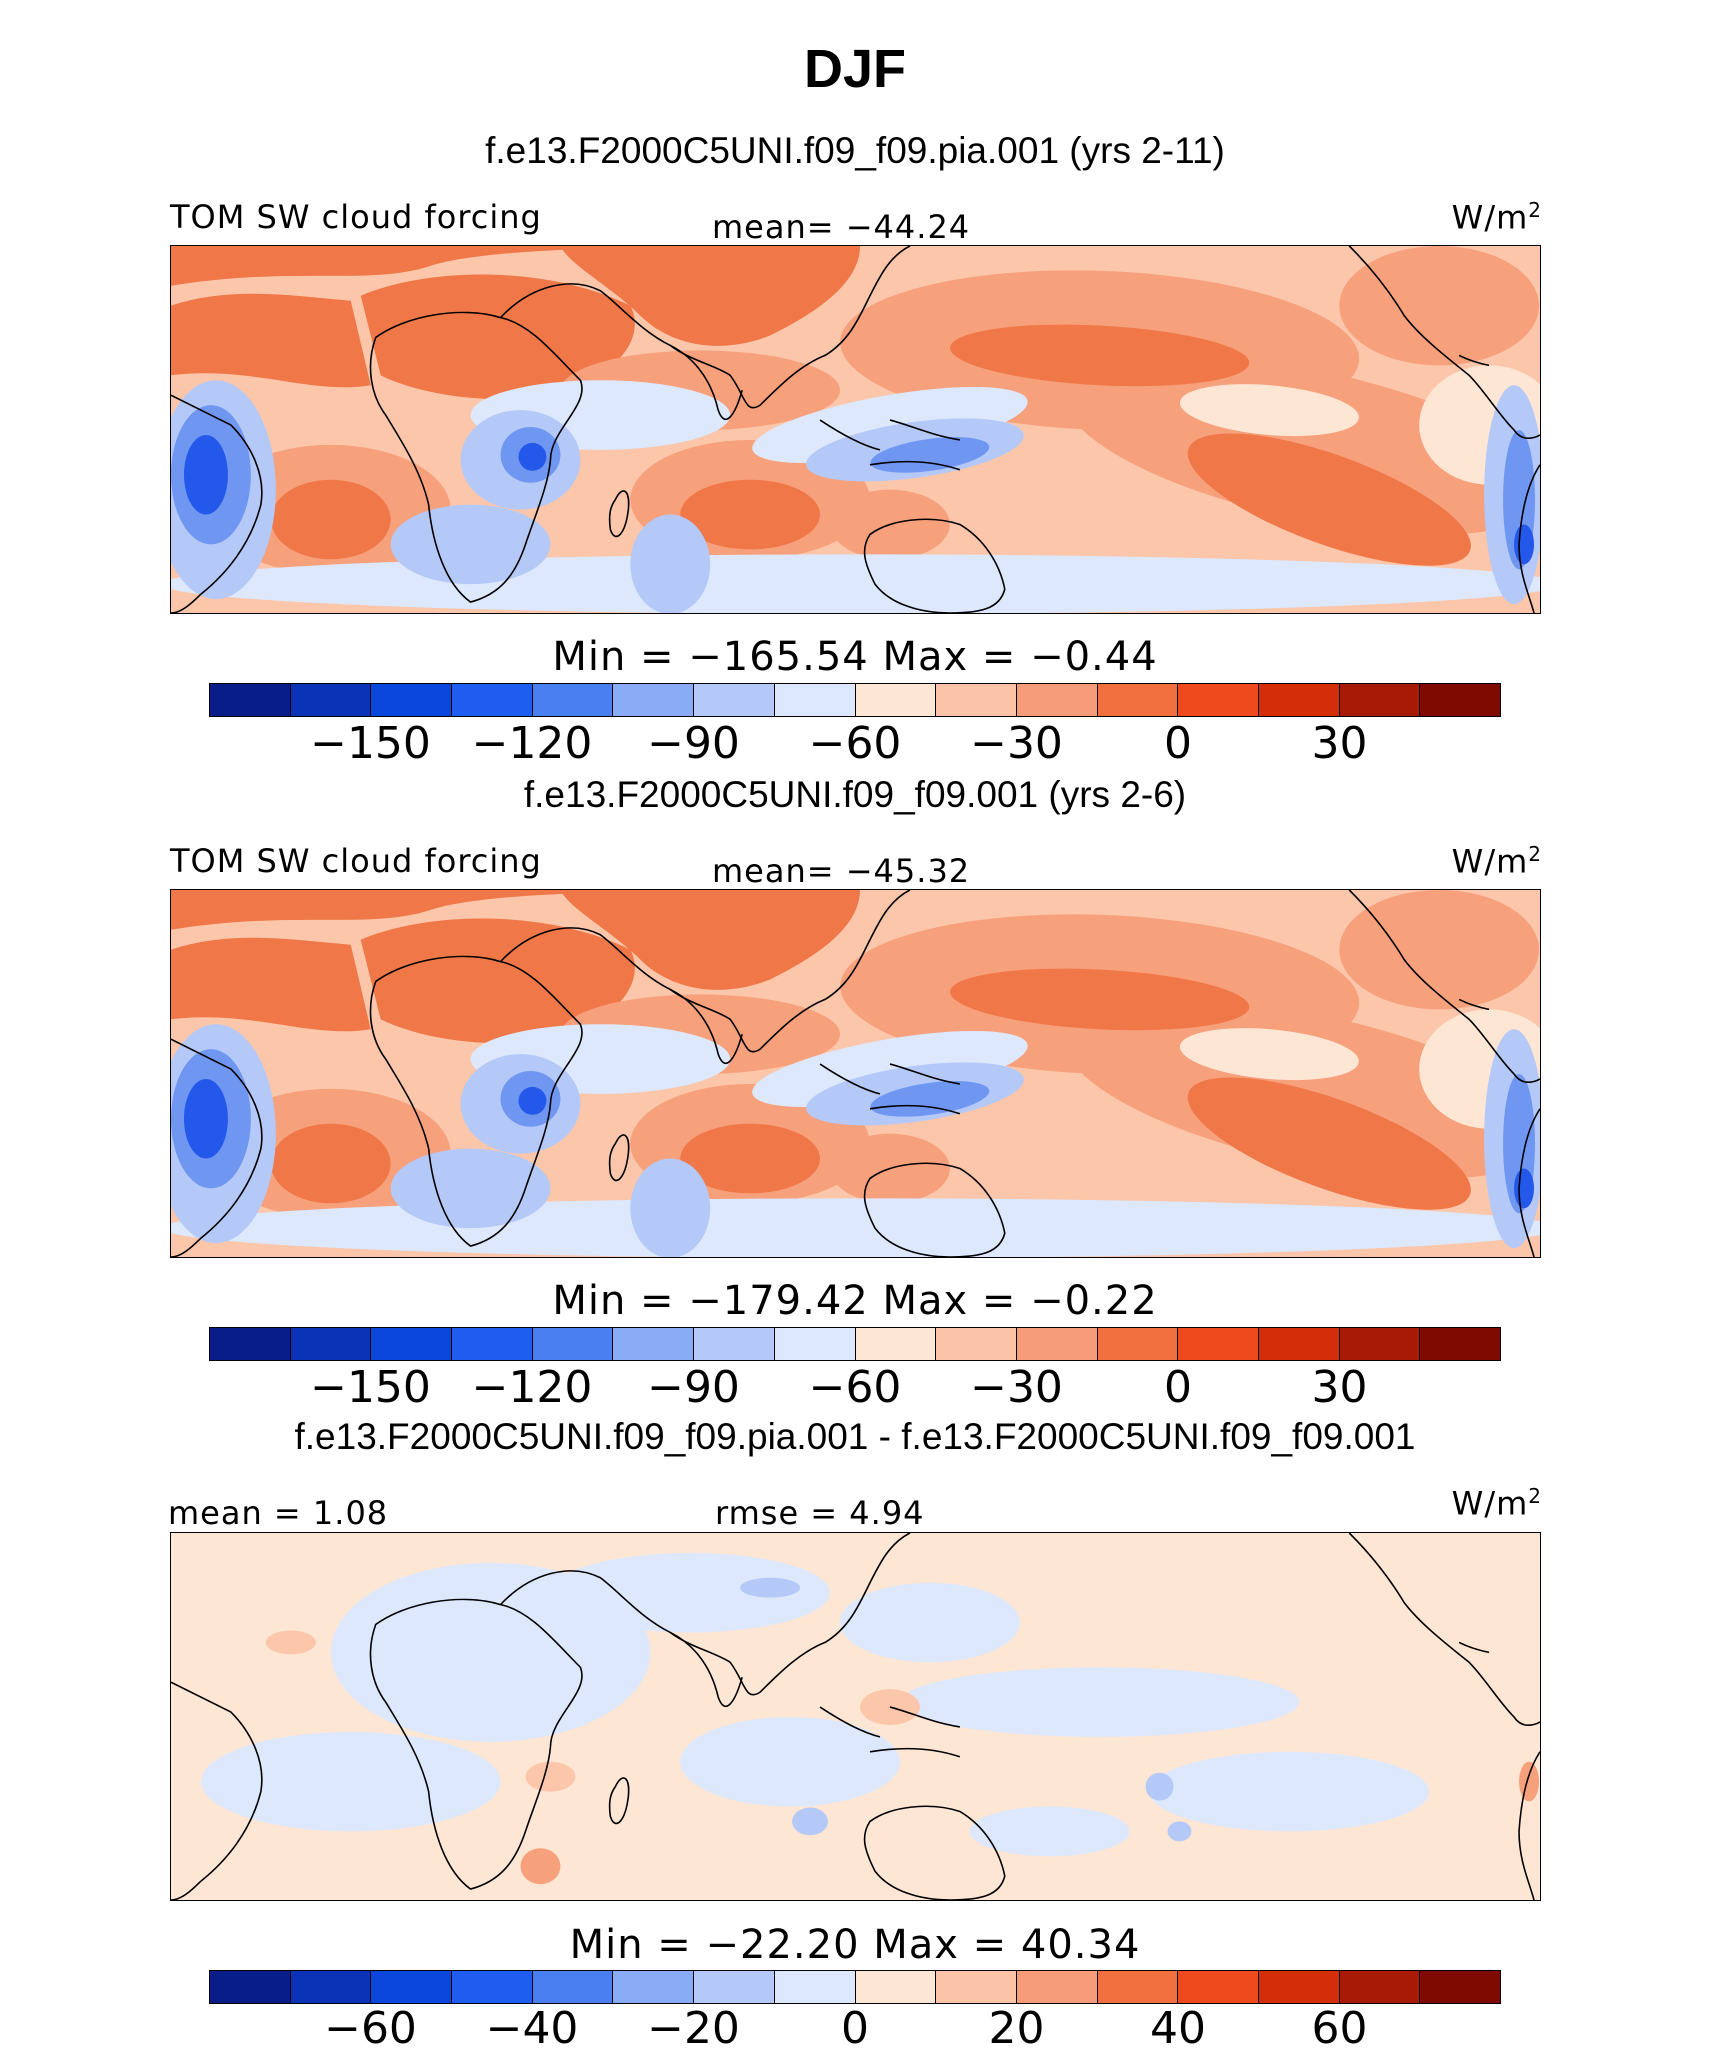 The image size is (1710, 2054). Describe the element at coordinates (1496, 861) in the screenshot. I see `panel2-units-label: W/m2` at that location.